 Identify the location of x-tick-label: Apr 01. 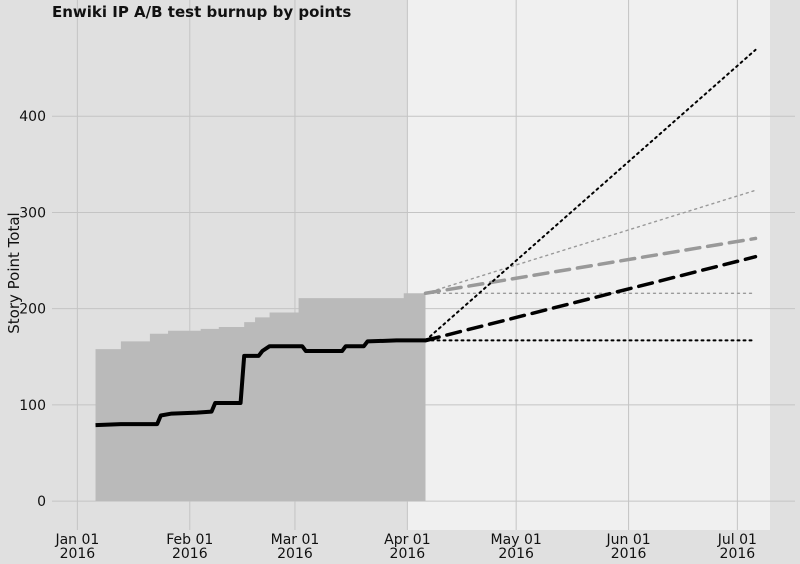
(407, 540).